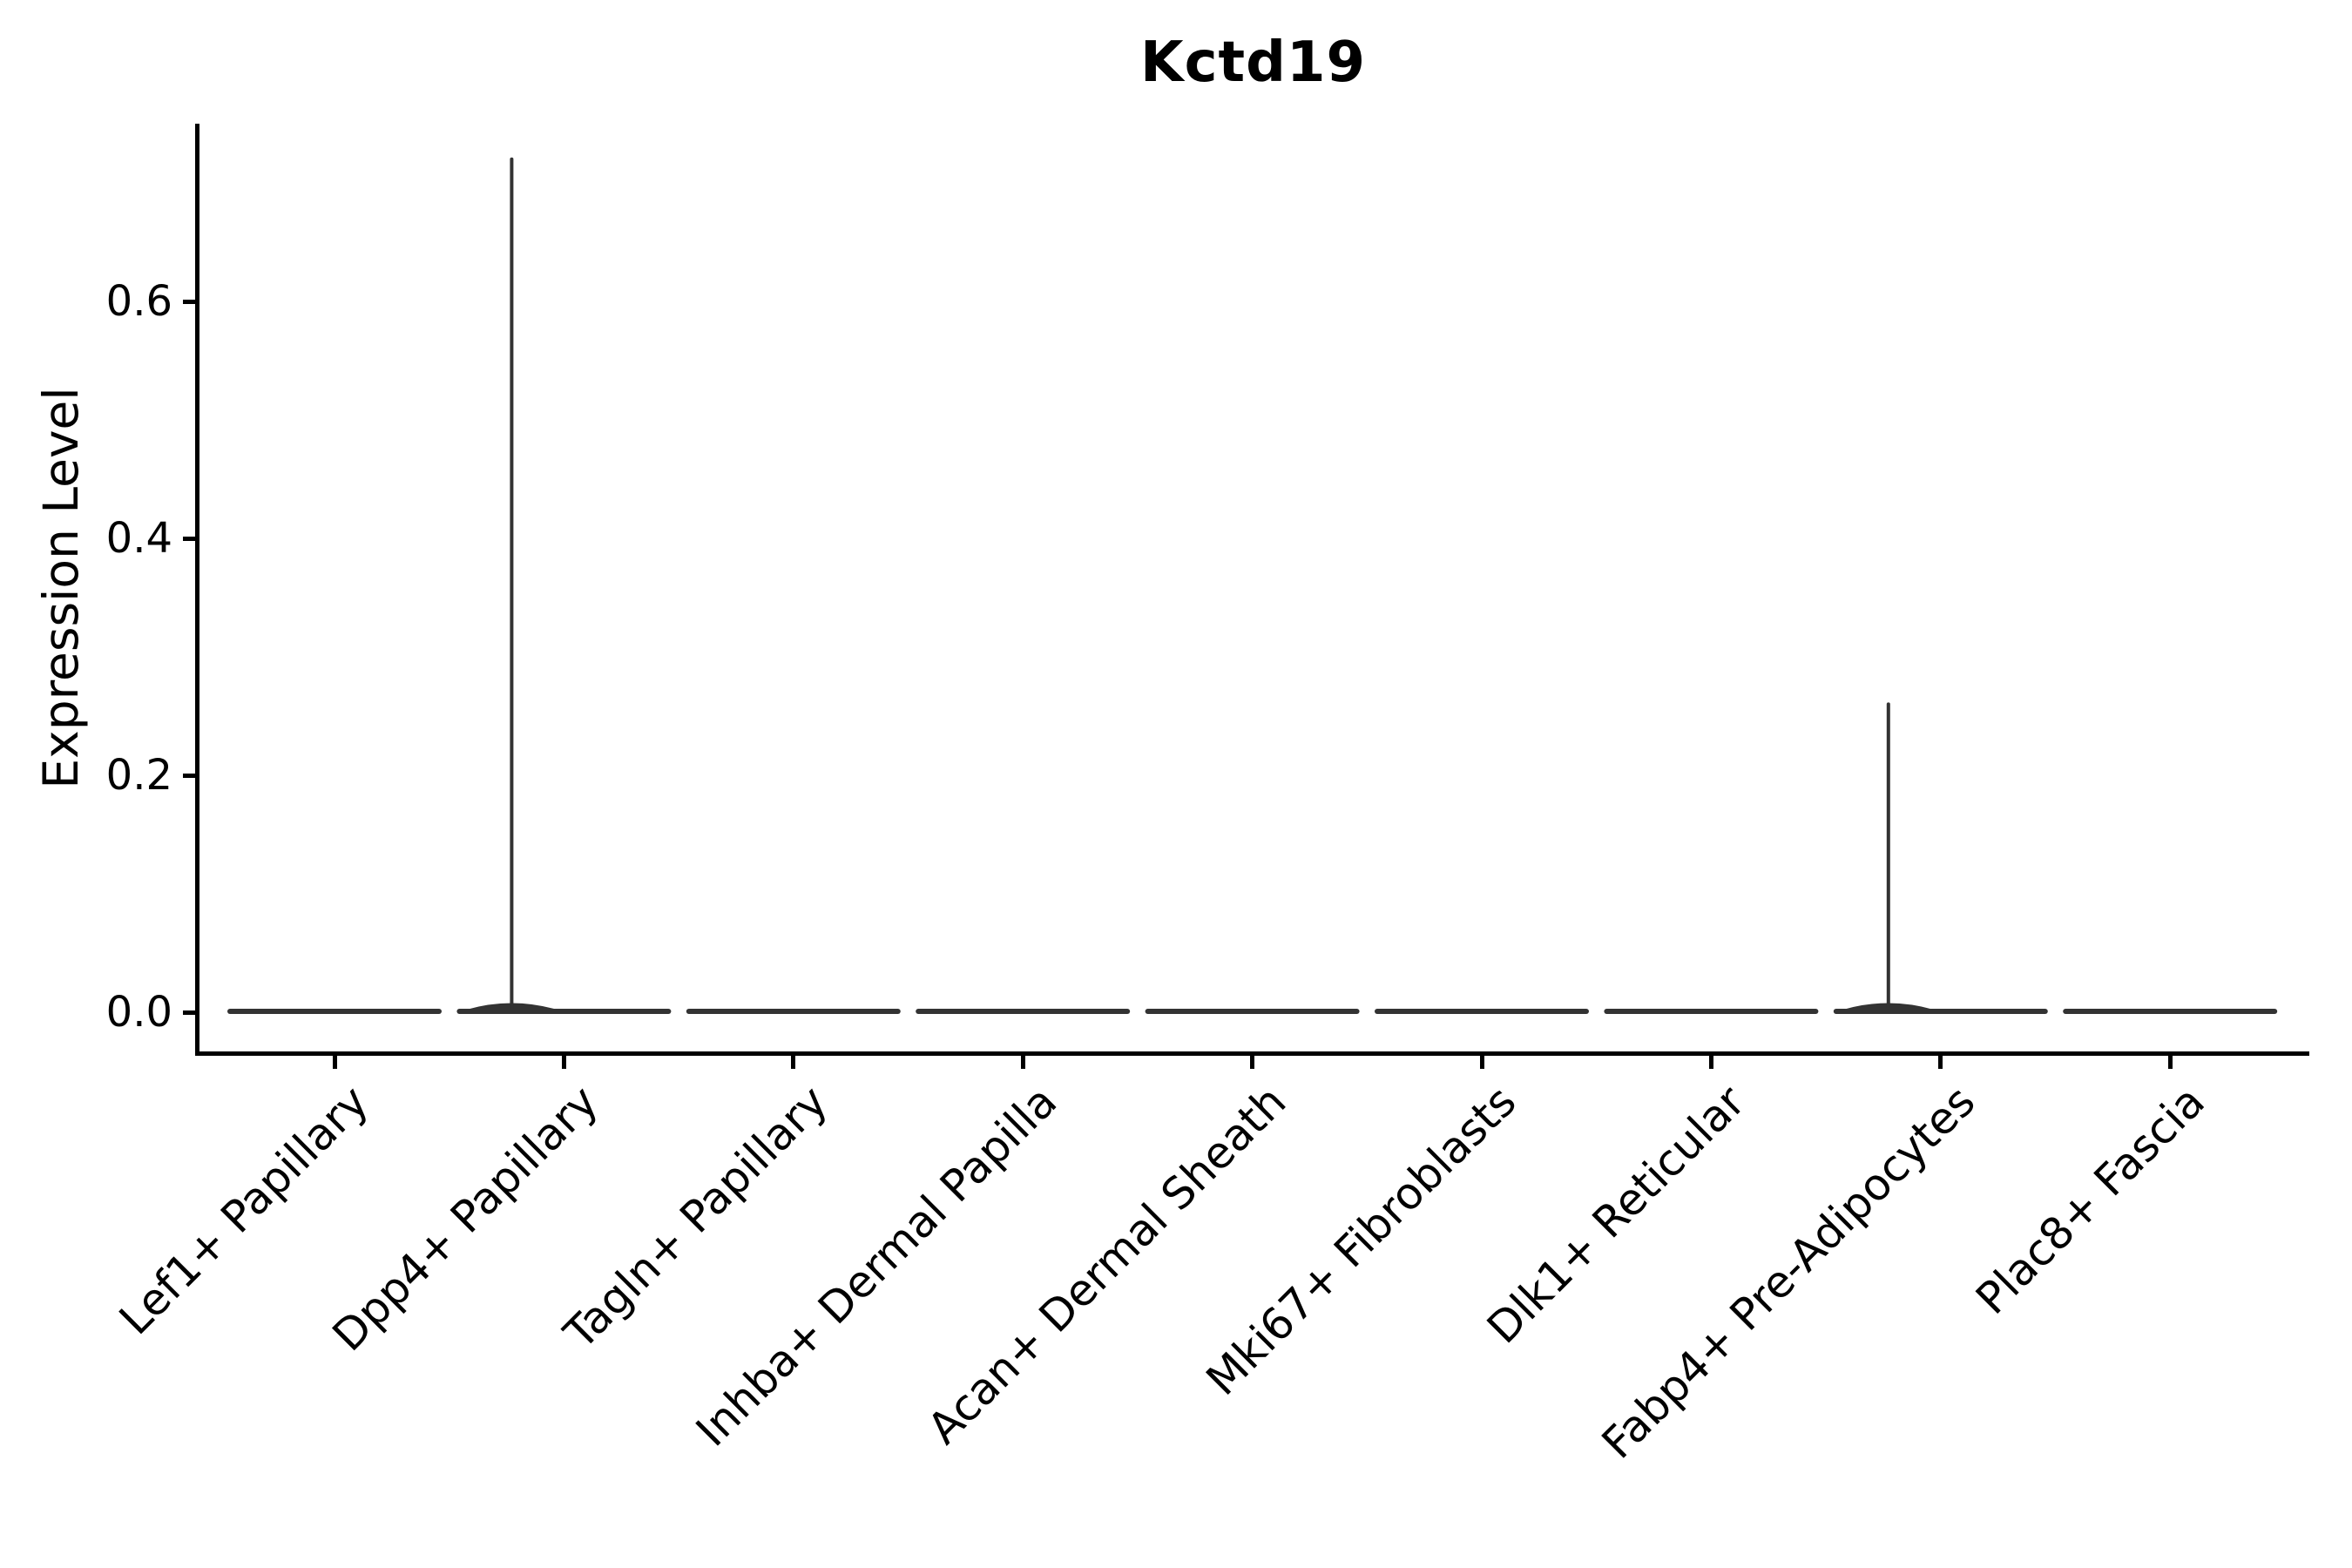  I want to click on x-tick-acan-dermal-sheath, so click(1252, 1063).